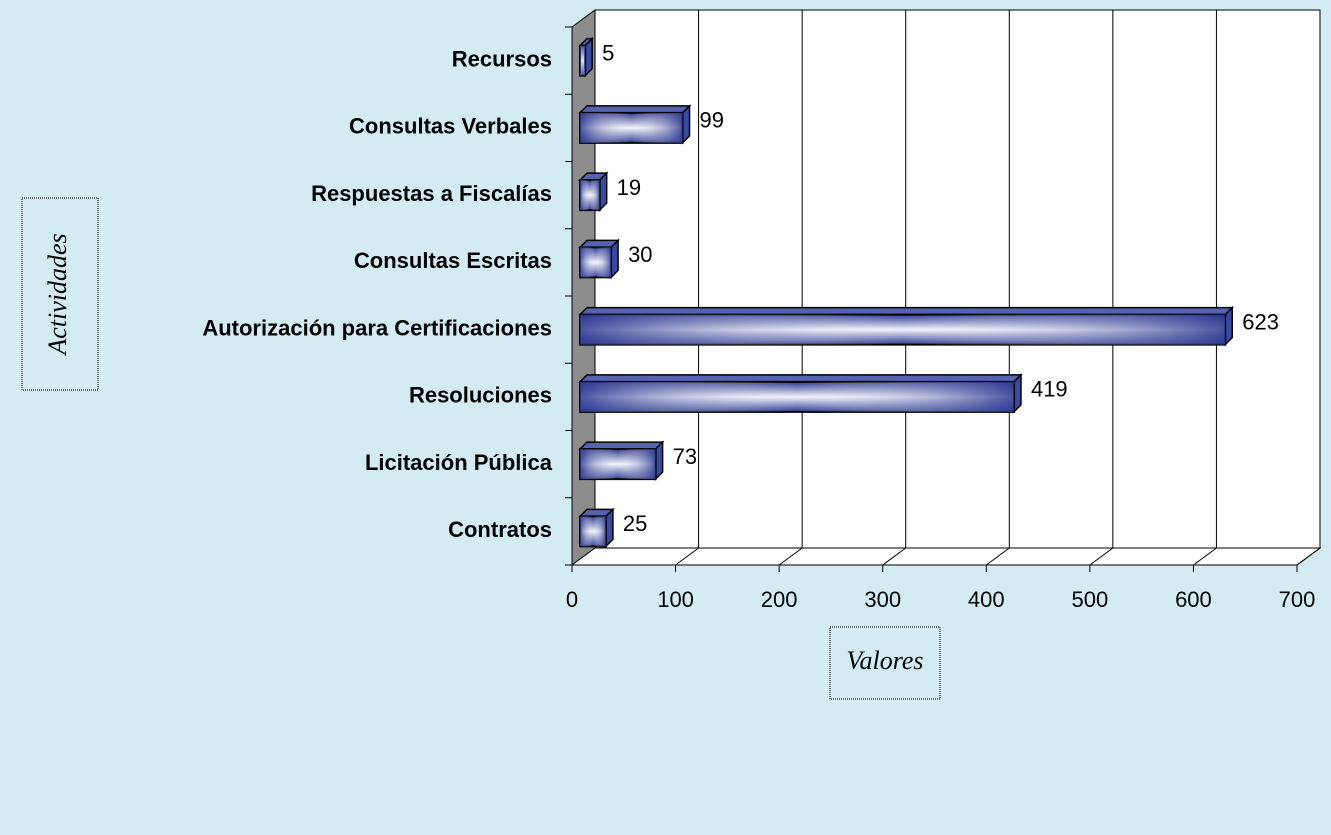 The image size is (1331, 835). Describe the element at coordinates (629, 187) in the screenshot. I see `value-label: 19` at that location.